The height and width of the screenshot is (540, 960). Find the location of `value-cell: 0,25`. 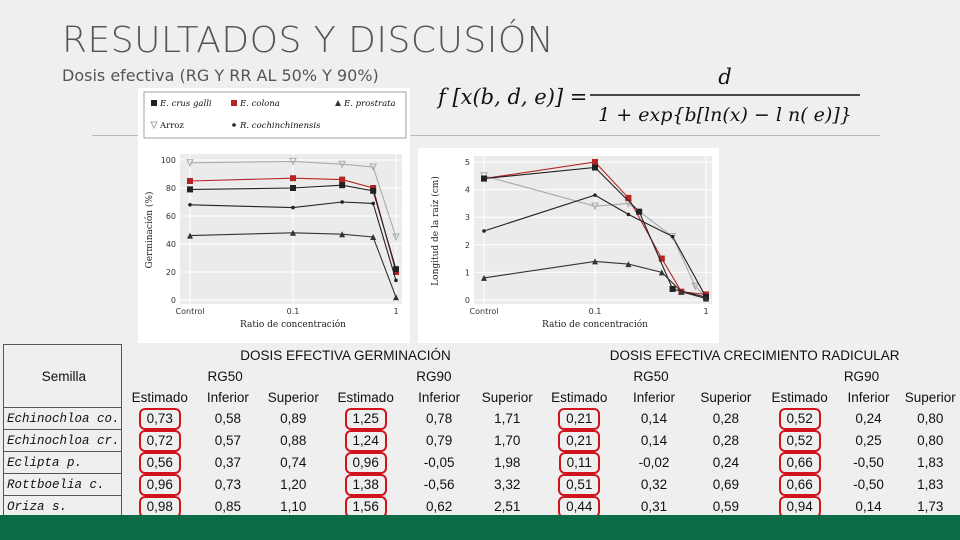

value-cell: 0,25 is located at coordinates (868, 441).